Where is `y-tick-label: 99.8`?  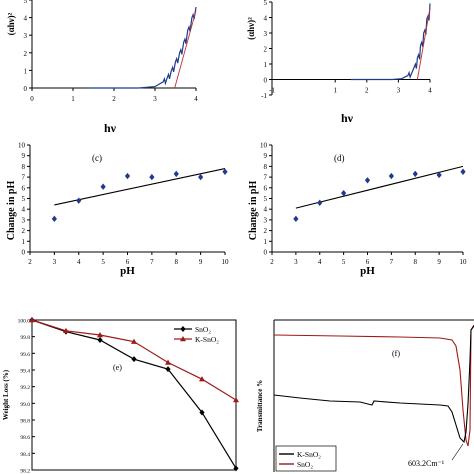 y-tick-label: 99.8 is located at coordinates (25, 338).